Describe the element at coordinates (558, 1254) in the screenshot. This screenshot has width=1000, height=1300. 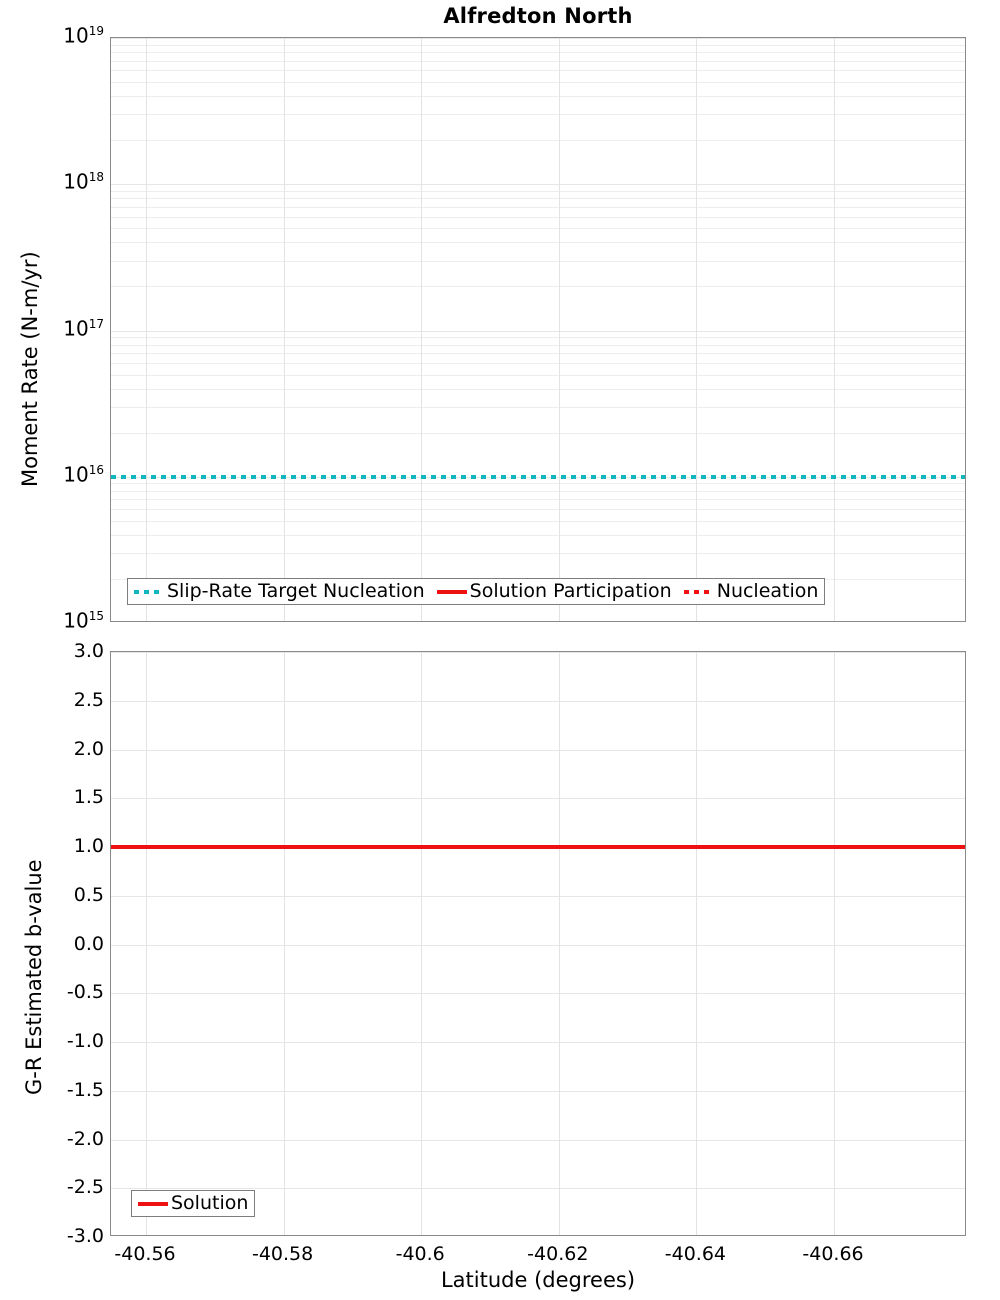
I see `x-tick-label: -40.62` at that location.